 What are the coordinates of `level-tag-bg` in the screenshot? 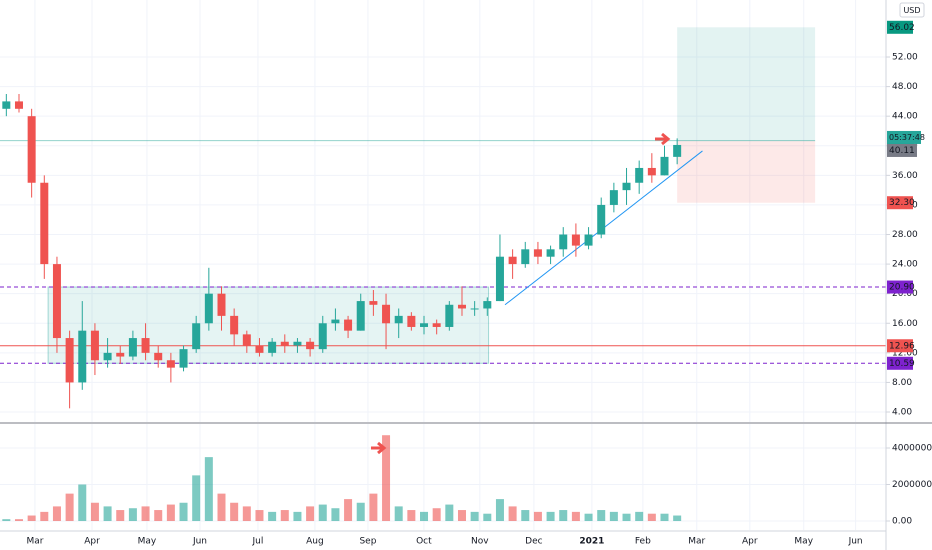 It's located at (900, 287).